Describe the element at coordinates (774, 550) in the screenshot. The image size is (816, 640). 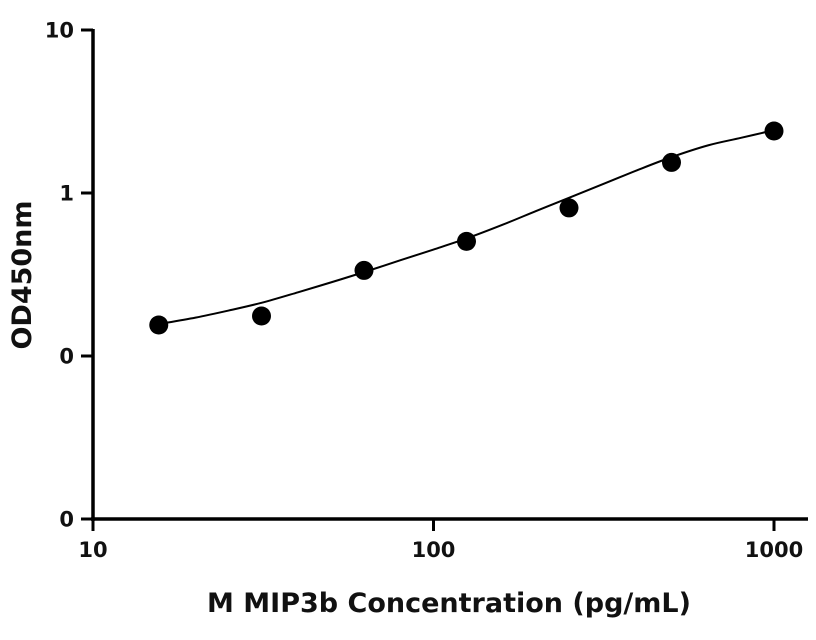
I see `x-tick-label: 1000` at that location.